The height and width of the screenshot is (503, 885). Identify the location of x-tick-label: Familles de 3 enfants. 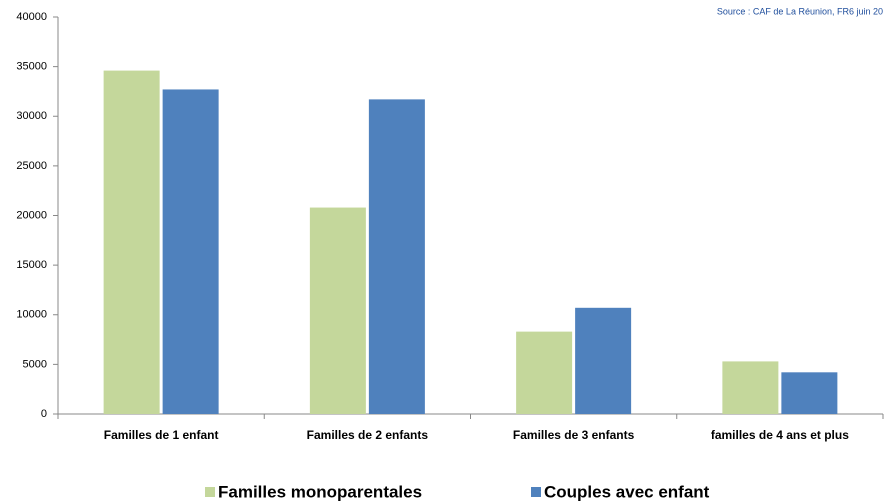
(574, 435).